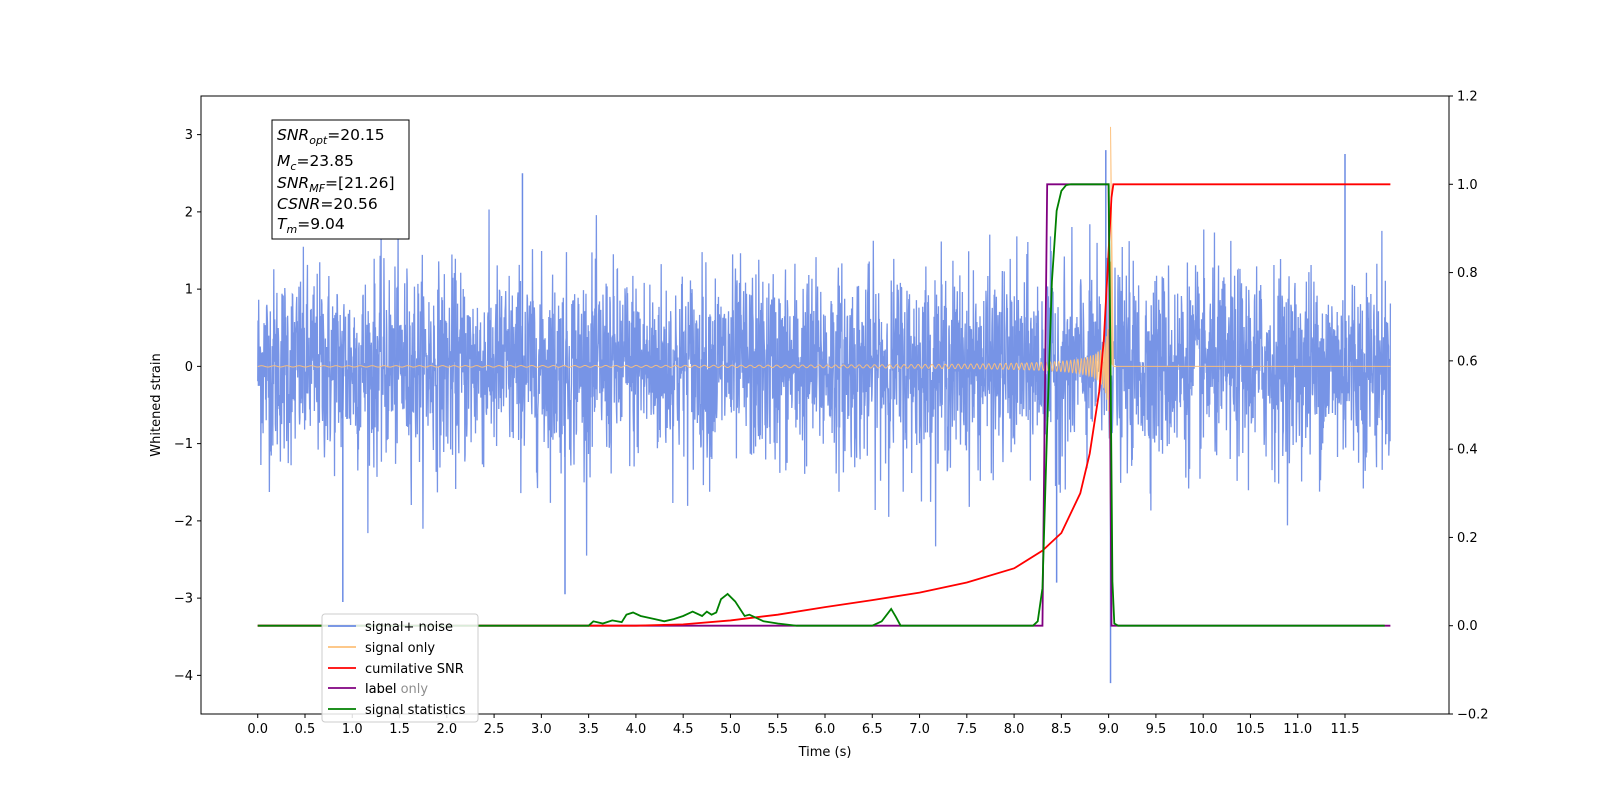 The image size is (1600, 800). I want to click on legend-label-label: label, so click(380, 689).